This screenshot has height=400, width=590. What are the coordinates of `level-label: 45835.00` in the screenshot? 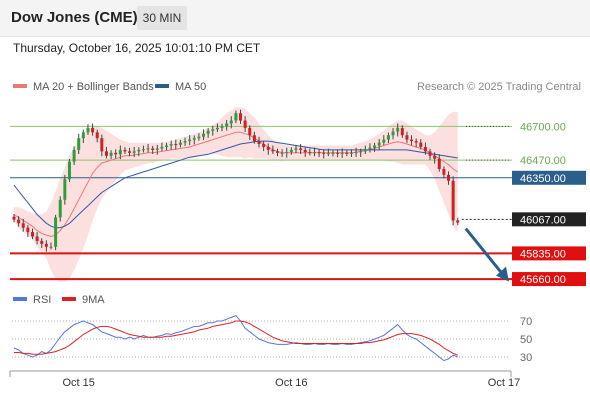 It's located at (543, 254).